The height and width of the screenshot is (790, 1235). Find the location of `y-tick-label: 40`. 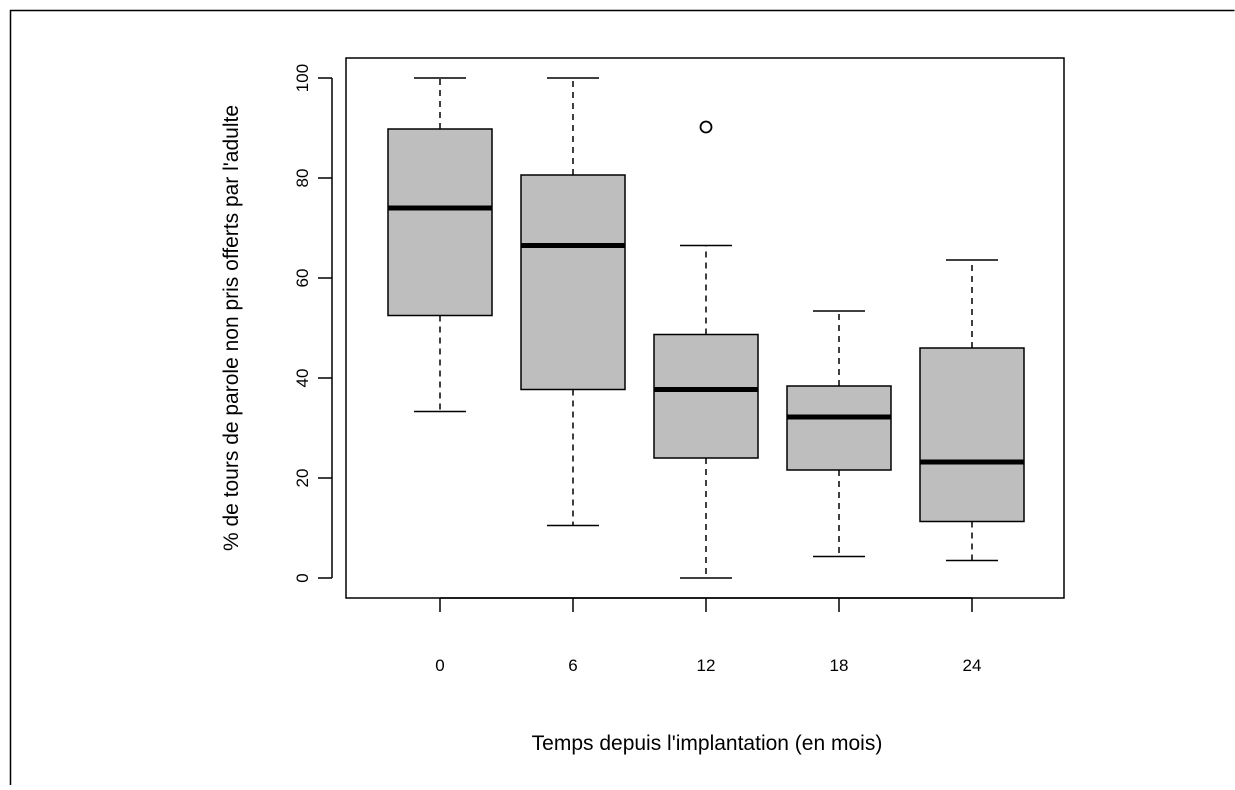

y-tick-label: 40 is located at coordinates (302, 378).